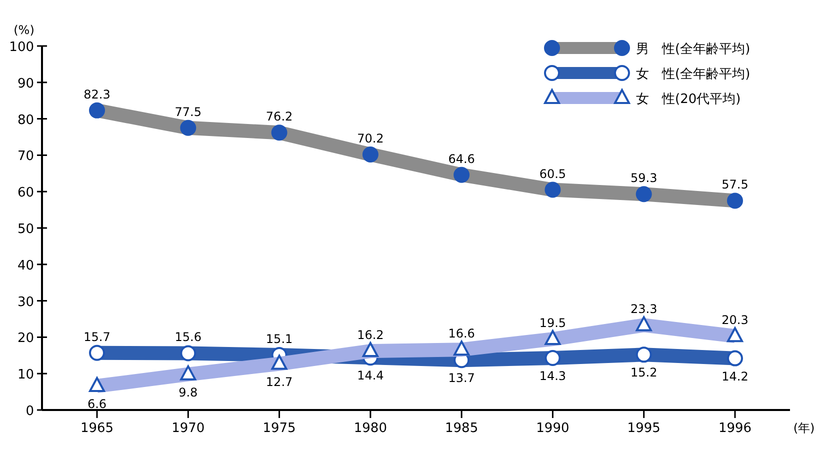  What do you see at coordinates (25, 120) in the screenshot?
I see `y-tick-label: 80` at bounding box center [25, 120].